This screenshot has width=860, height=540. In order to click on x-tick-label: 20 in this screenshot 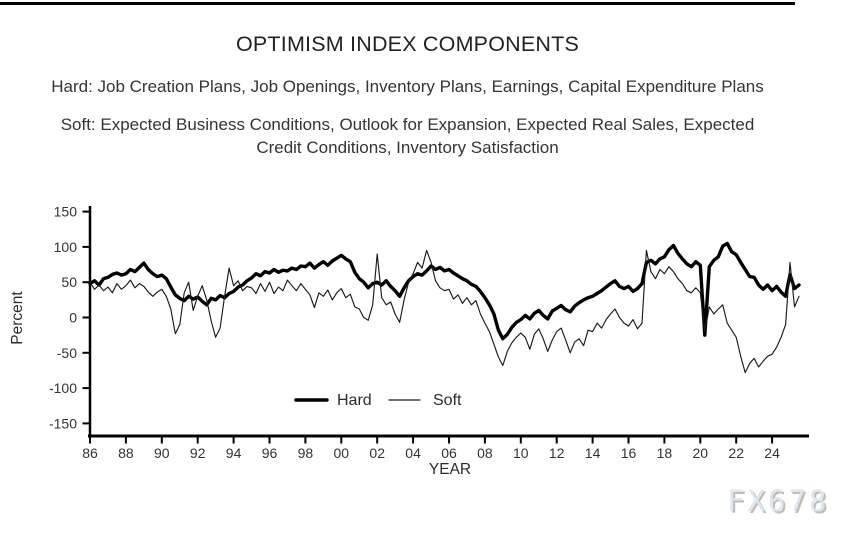, I will do `click(701, 453)`.